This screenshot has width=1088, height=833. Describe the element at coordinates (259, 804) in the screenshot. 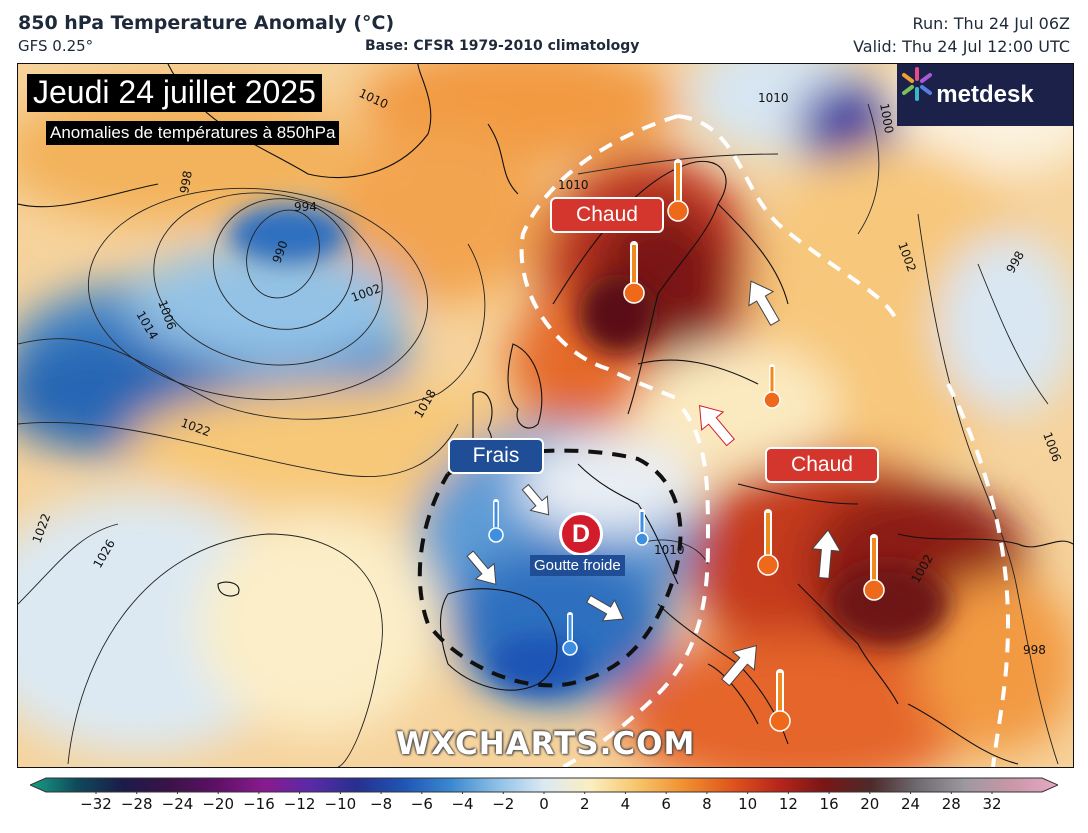

I see `colorbar-tick-label: −16` at that location.